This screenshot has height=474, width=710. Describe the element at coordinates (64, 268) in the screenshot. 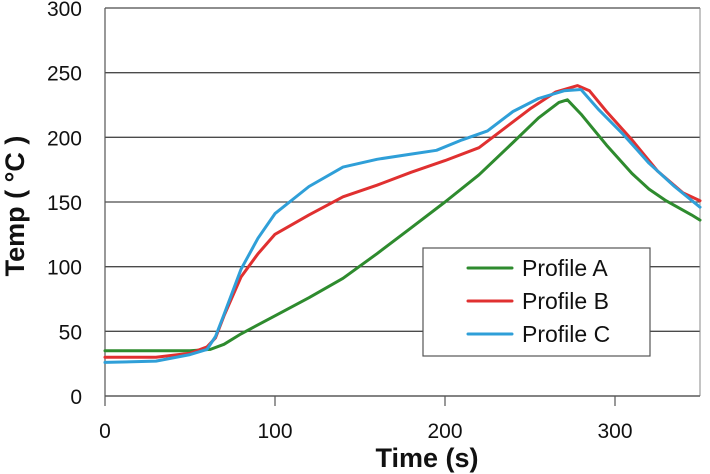

I see `y-tick-label-100: 100` at that location.